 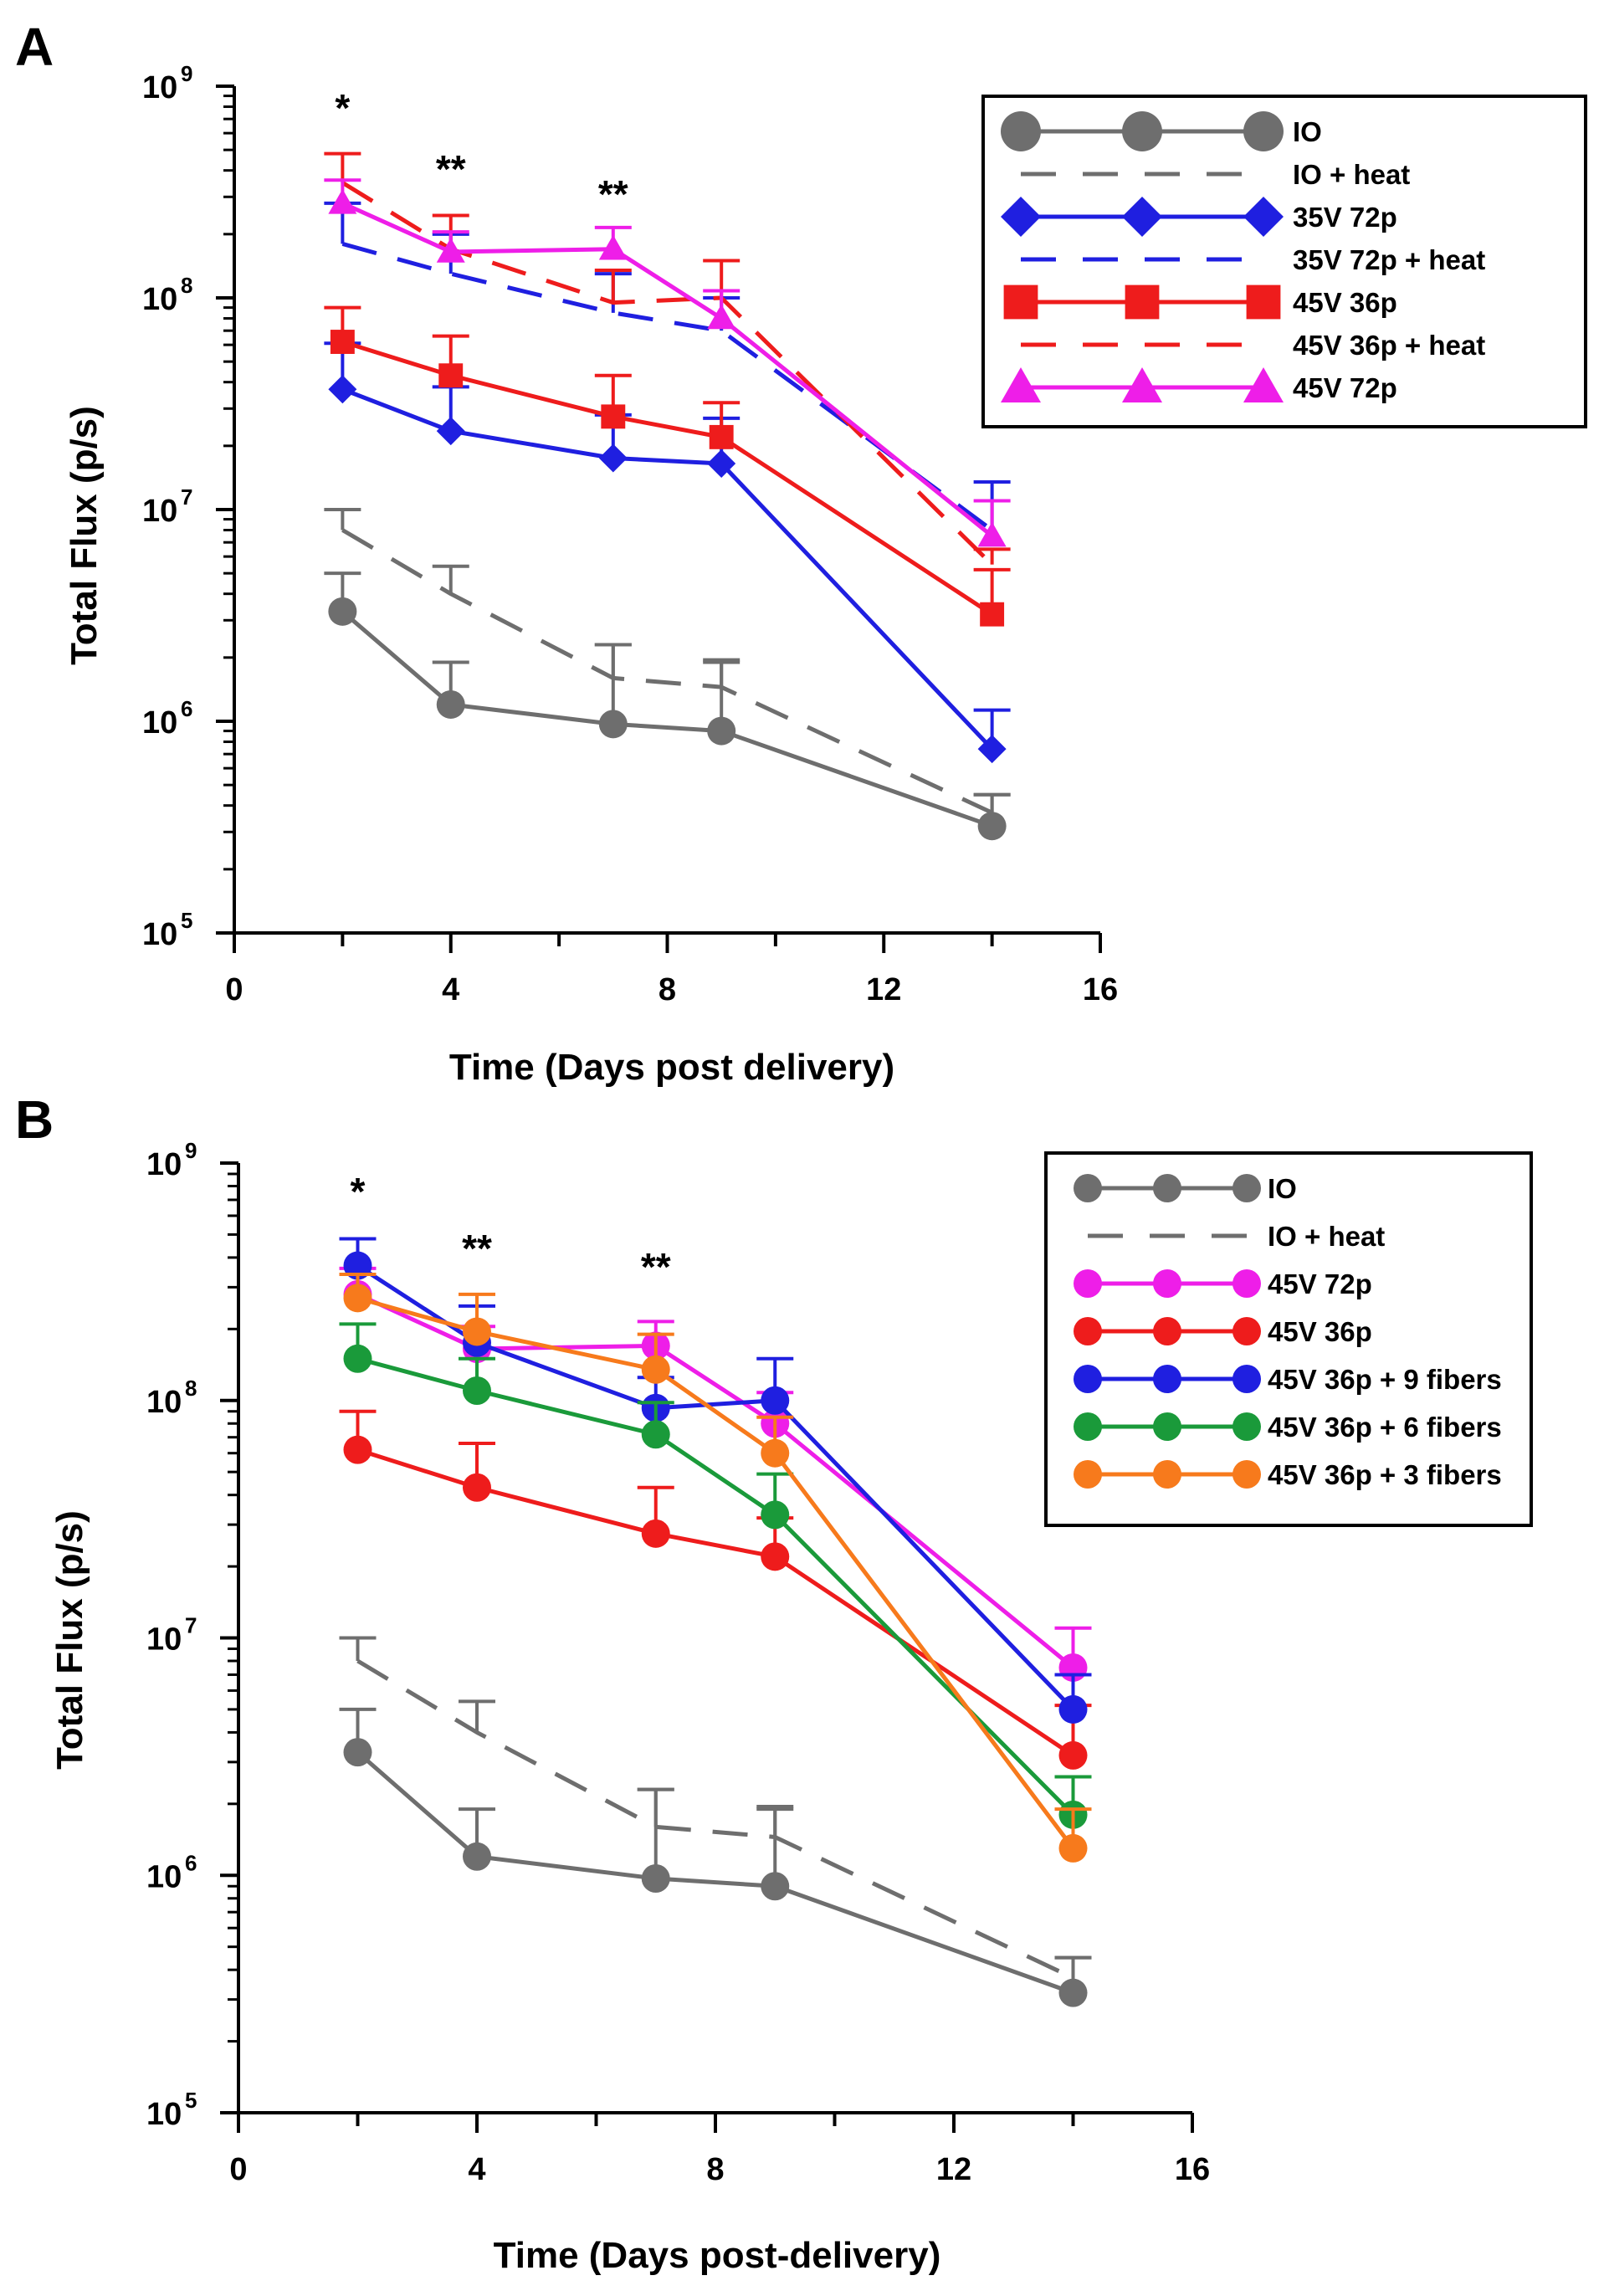 I want to click on panel-b-y-axis-title: Total Flux (p/s), so click(x=70, y=1640).